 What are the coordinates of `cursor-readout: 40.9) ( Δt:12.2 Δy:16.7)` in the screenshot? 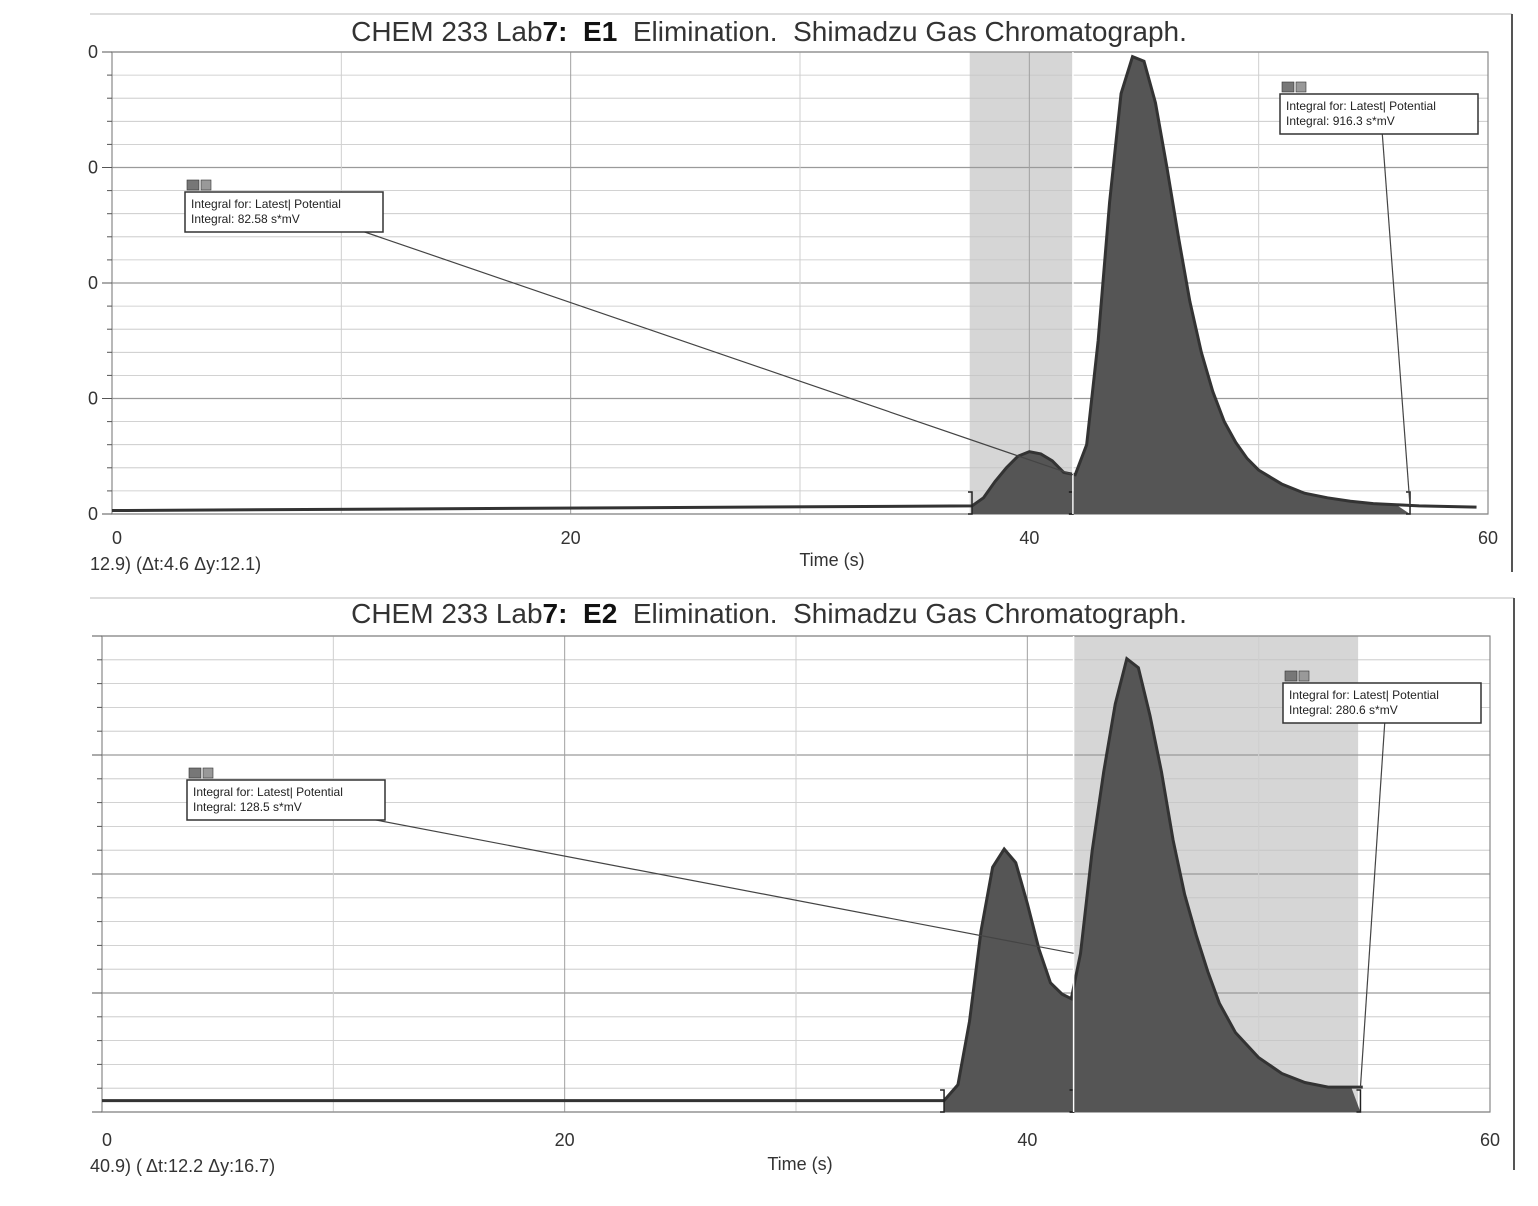 It's located at (183, 1166).